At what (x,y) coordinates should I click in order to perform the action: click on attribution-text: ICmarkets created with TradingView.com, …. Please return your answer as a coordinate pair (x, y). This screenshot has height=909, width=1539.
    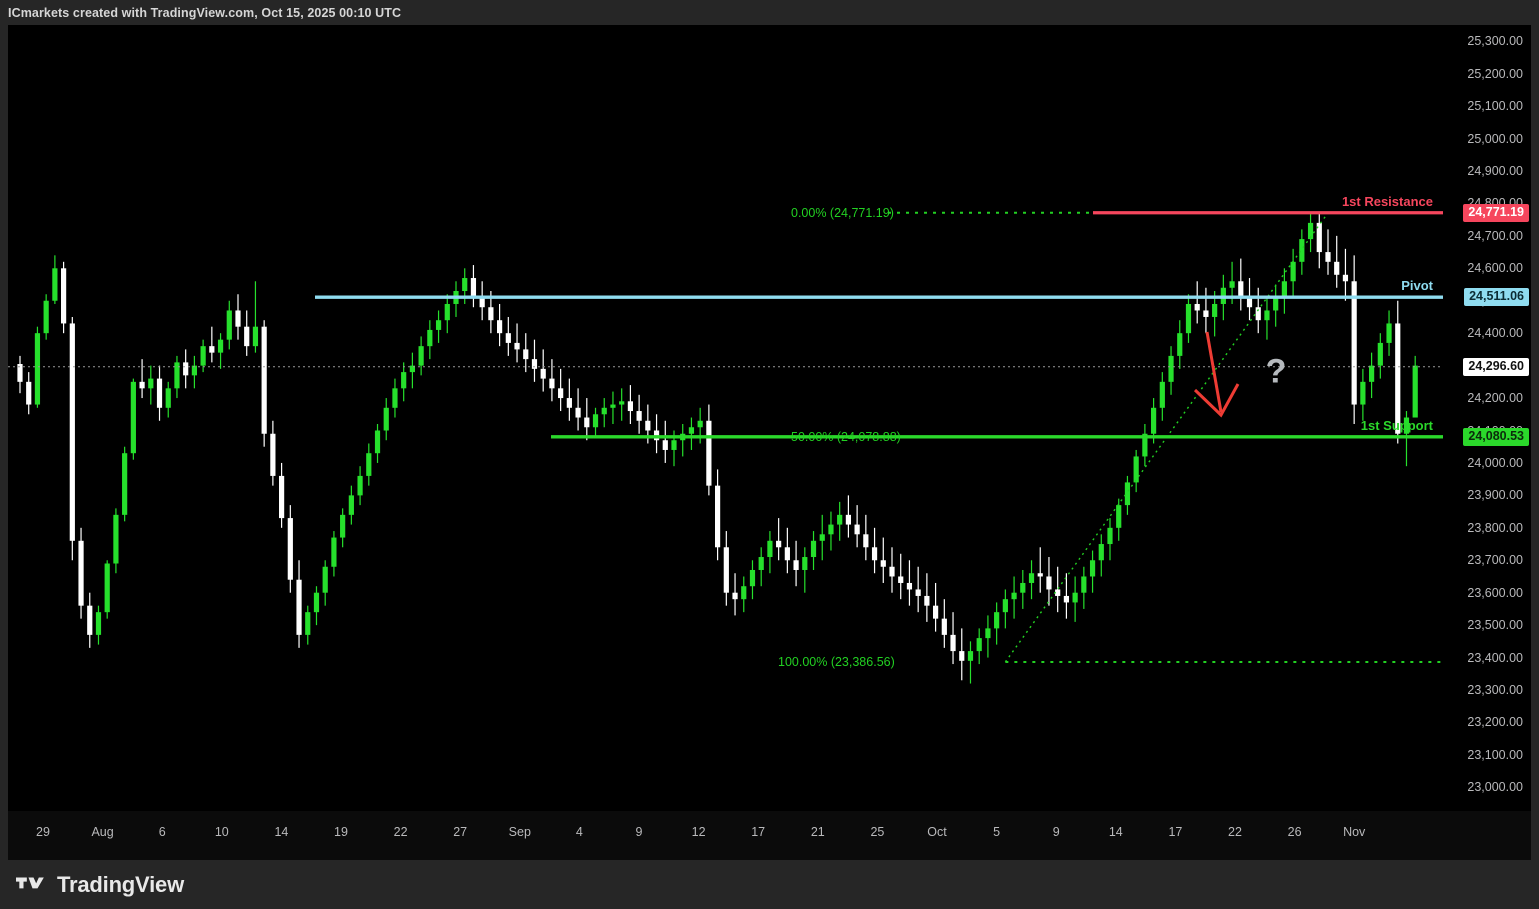
    Looking at the image, I should click on (205, 13).